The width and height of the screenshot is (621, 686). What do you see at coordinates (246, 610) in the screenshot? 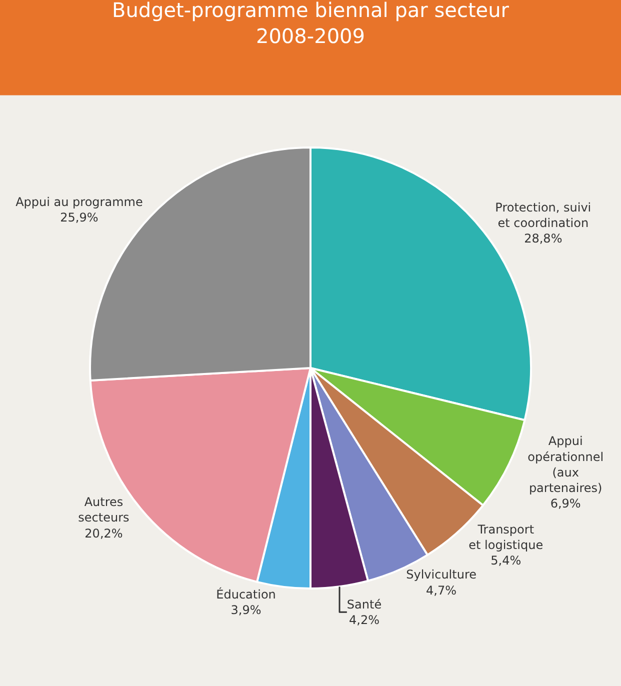
I see `data-label: 3,9%` at bounding box center [246, 610].